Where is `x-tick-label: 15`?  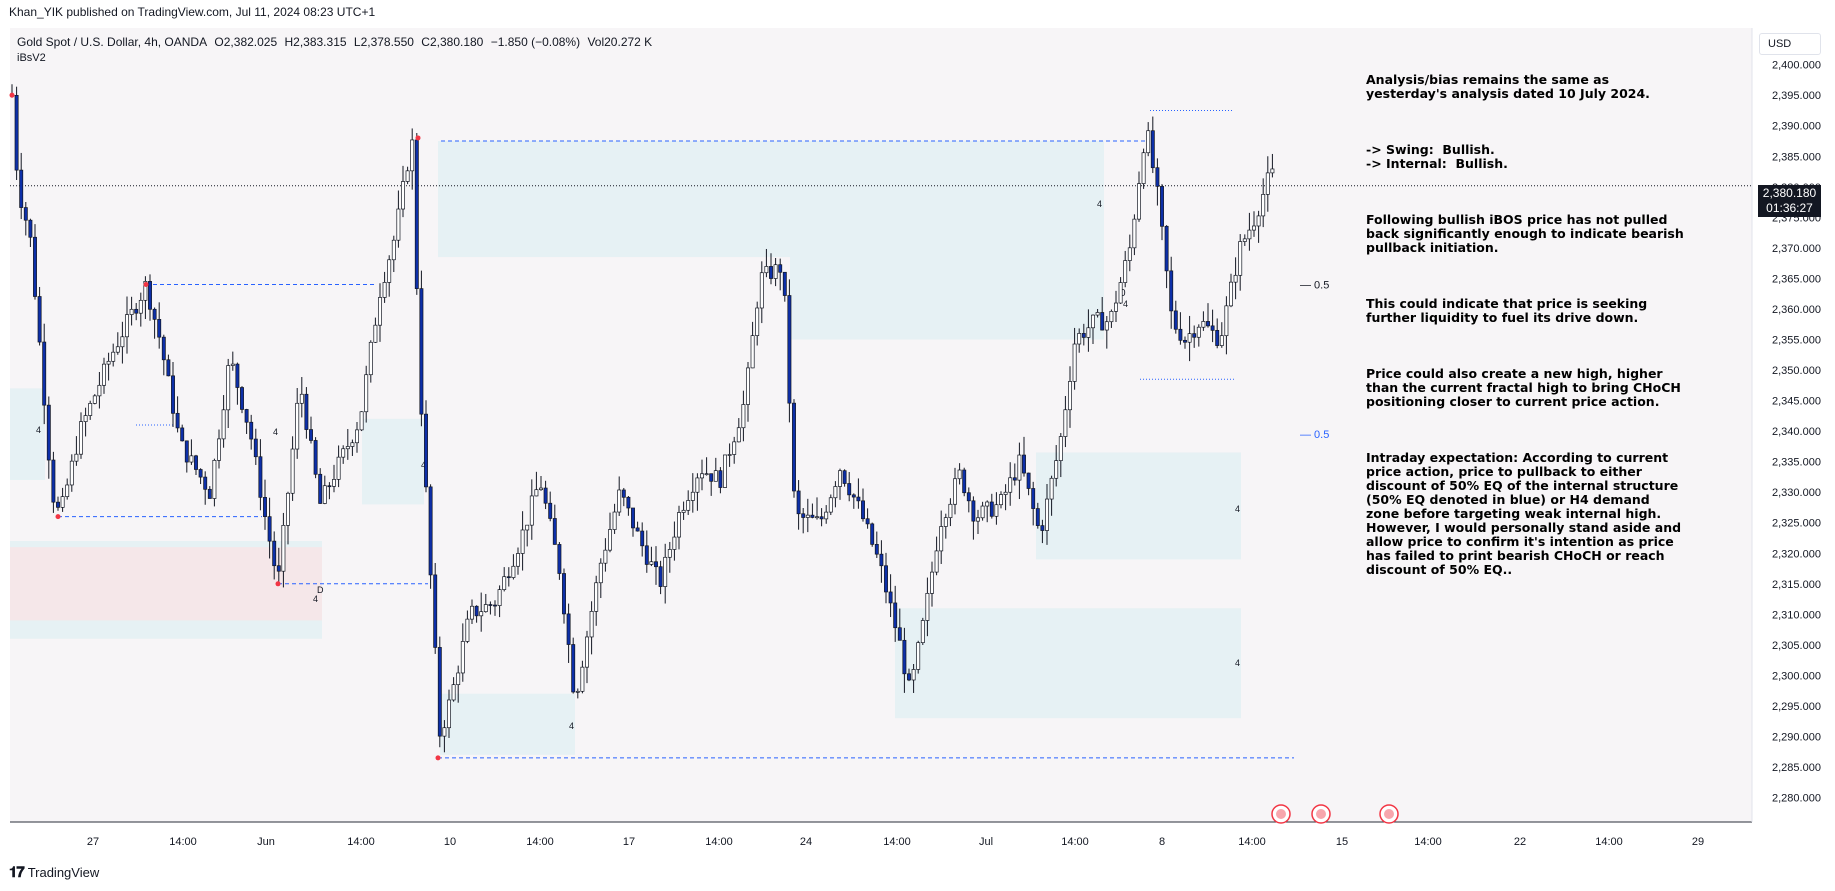
x-tick-label: 15 is located at coordinates (1342, 842).